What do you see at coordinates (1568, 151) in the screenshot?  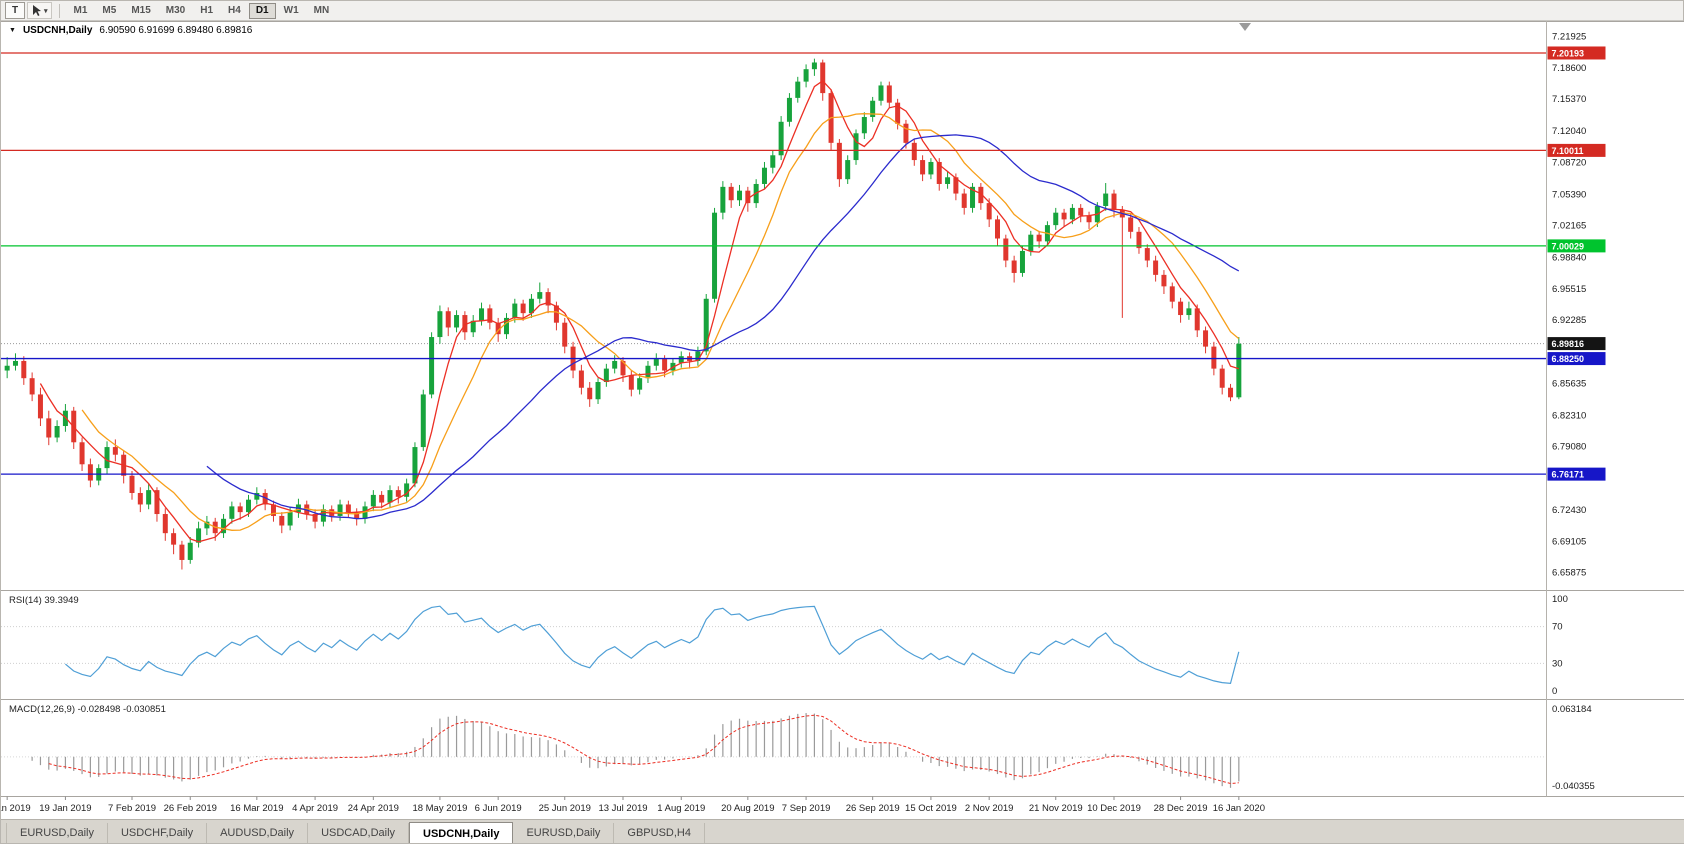 I see `svg-text: 7.10011` at bounding box center [1568, 151].